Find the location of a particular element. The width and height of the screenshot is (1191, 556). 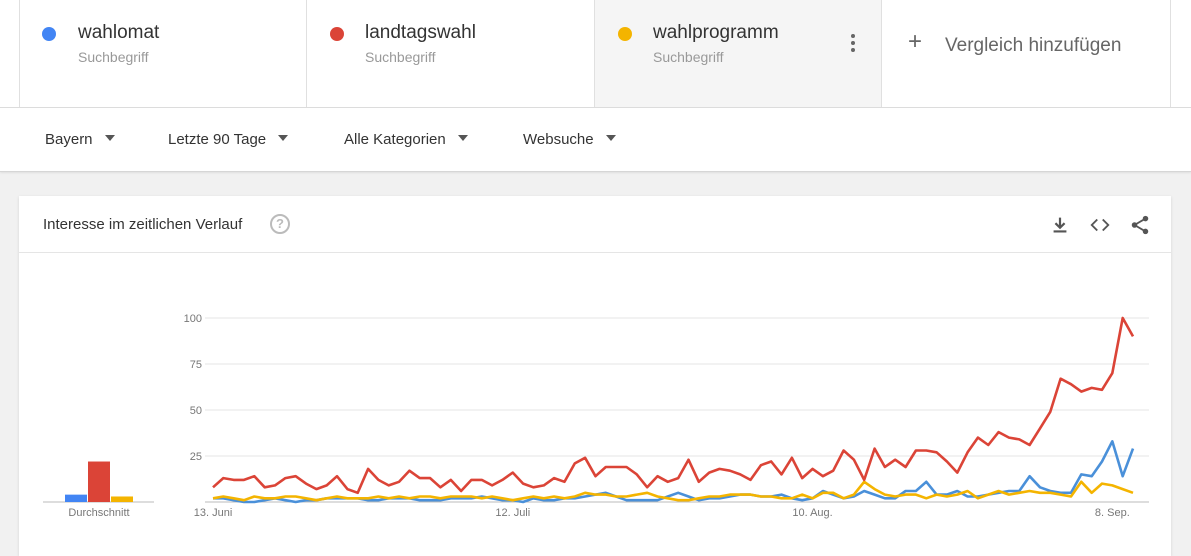

time-range-filter-label: Letzte 90 Tage is located at coordinates (217, 139).